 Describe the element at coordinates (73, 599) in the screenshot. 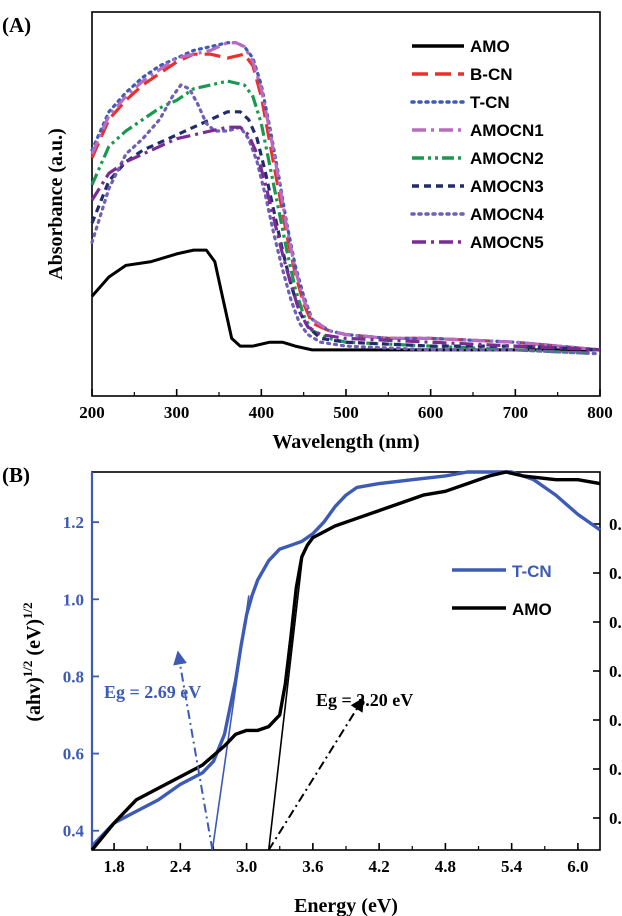

I see `panel-b-left-y-tick-label: 1.0` at that location.